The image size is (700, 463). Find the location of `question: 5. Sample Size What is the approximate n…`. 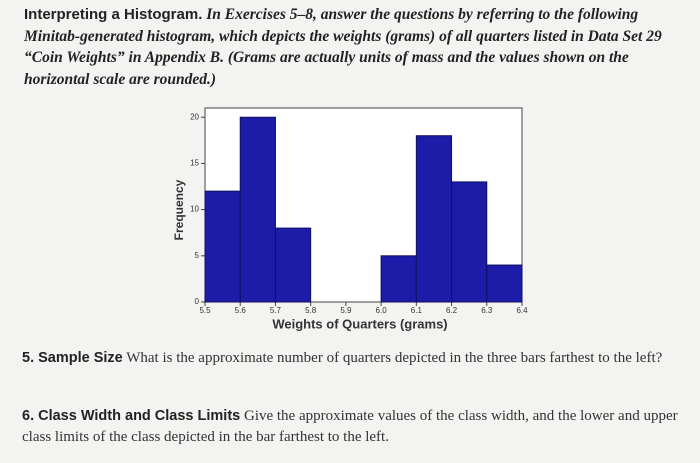

question: 5. Sample Size What is the approximate n… is located at coordinates (352, 358).